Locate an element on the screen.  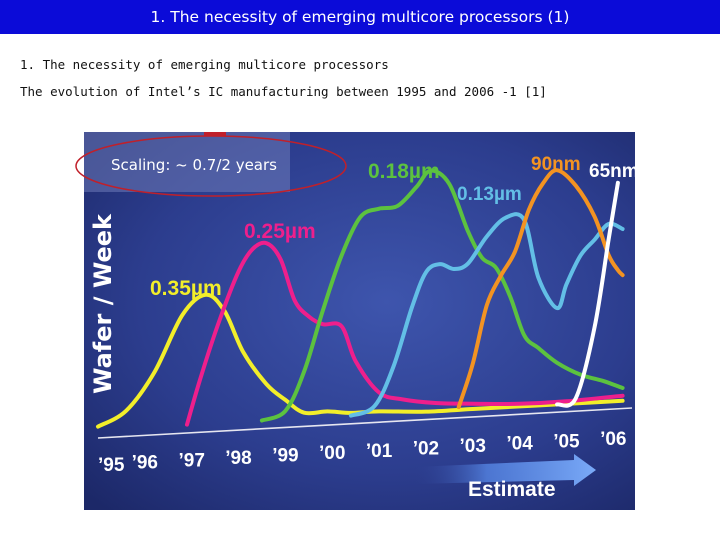
x-tick-label-10: ’05 is located at coordinates (566, 441).